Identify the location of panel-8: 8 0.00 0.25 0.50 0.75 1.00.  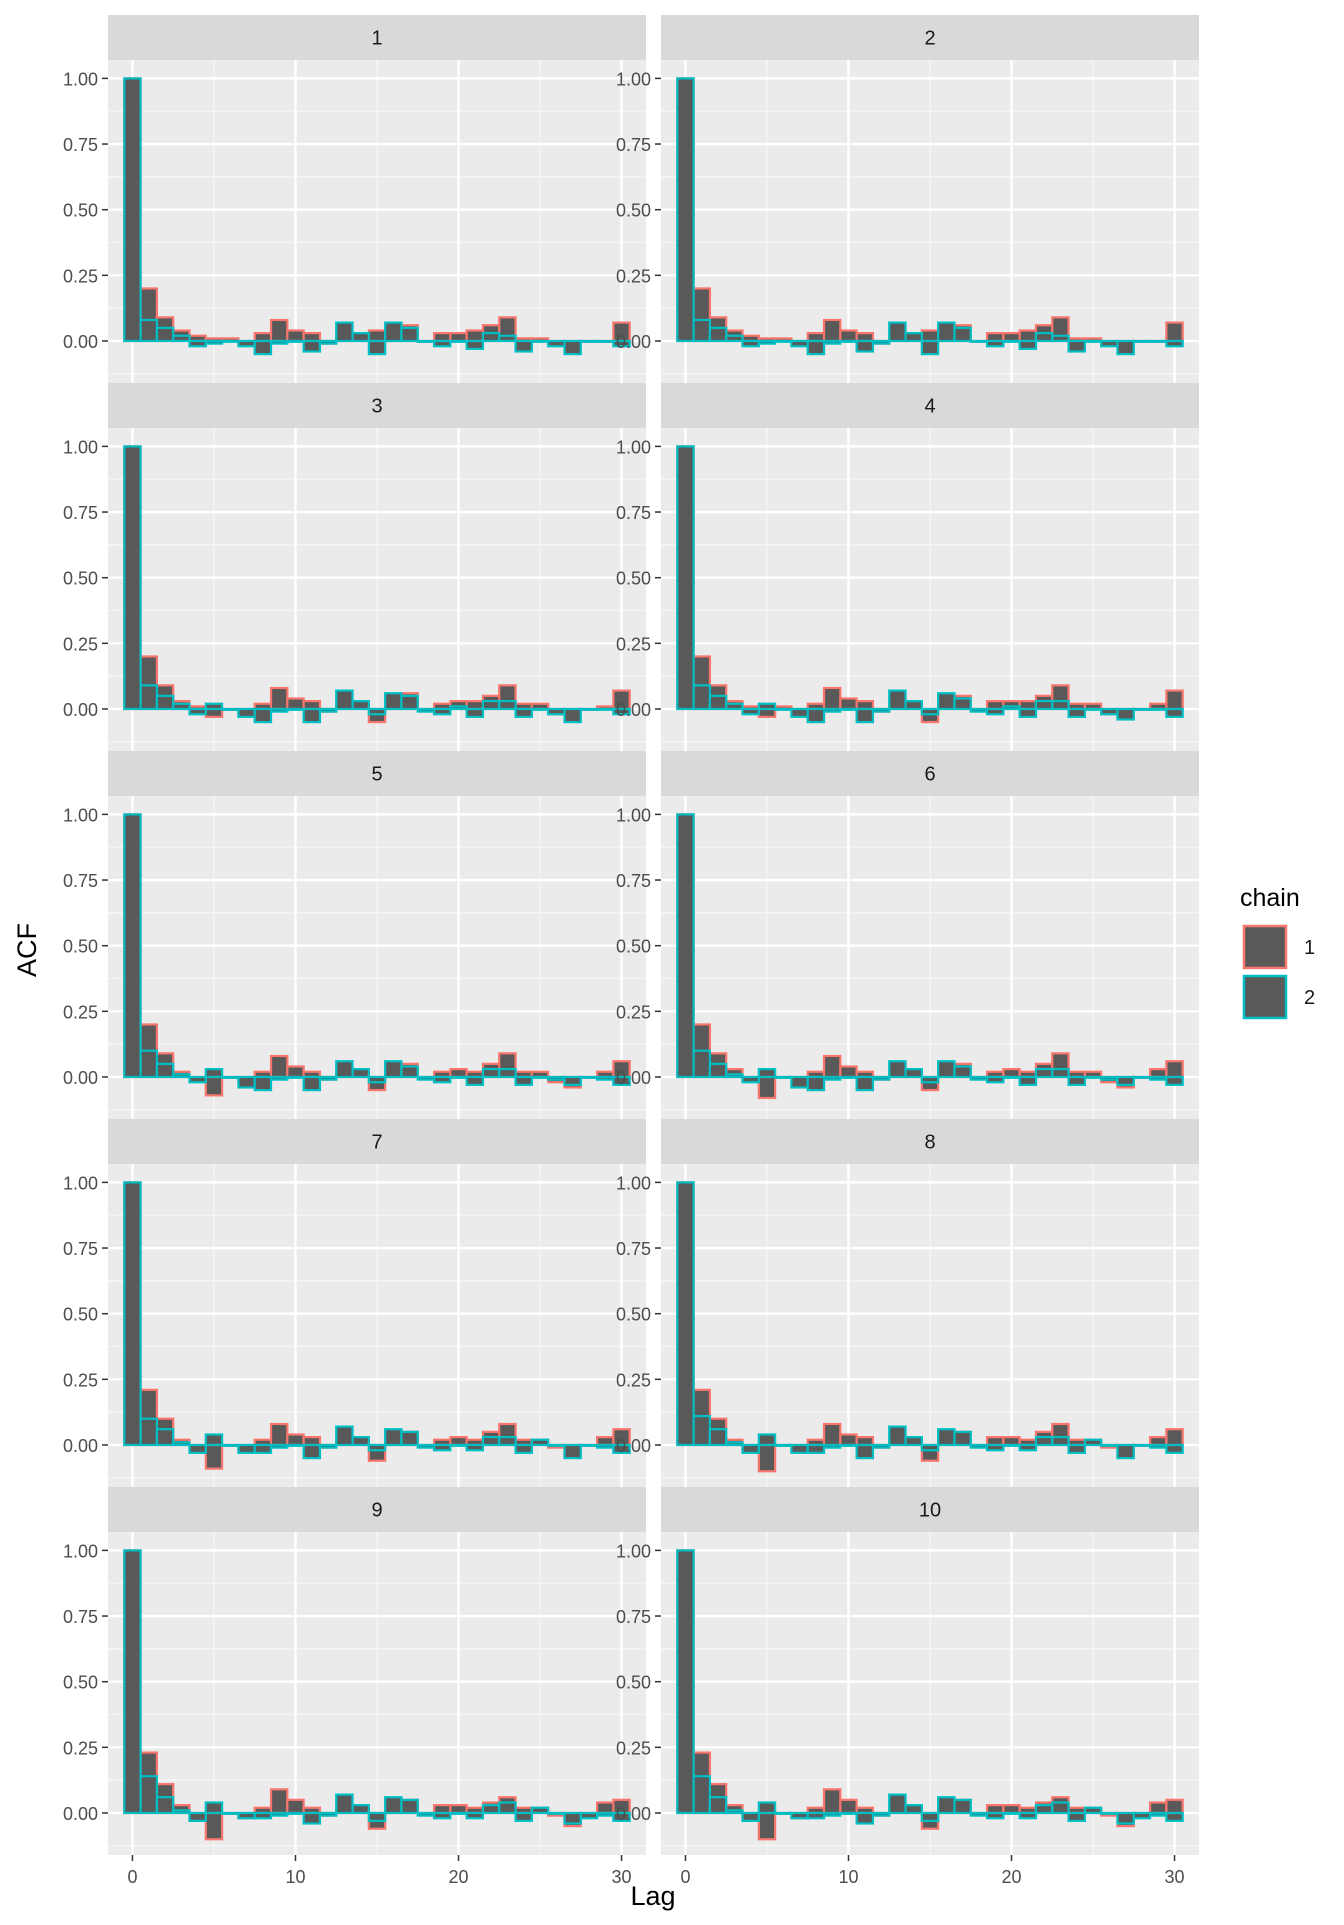
(907, 1303).